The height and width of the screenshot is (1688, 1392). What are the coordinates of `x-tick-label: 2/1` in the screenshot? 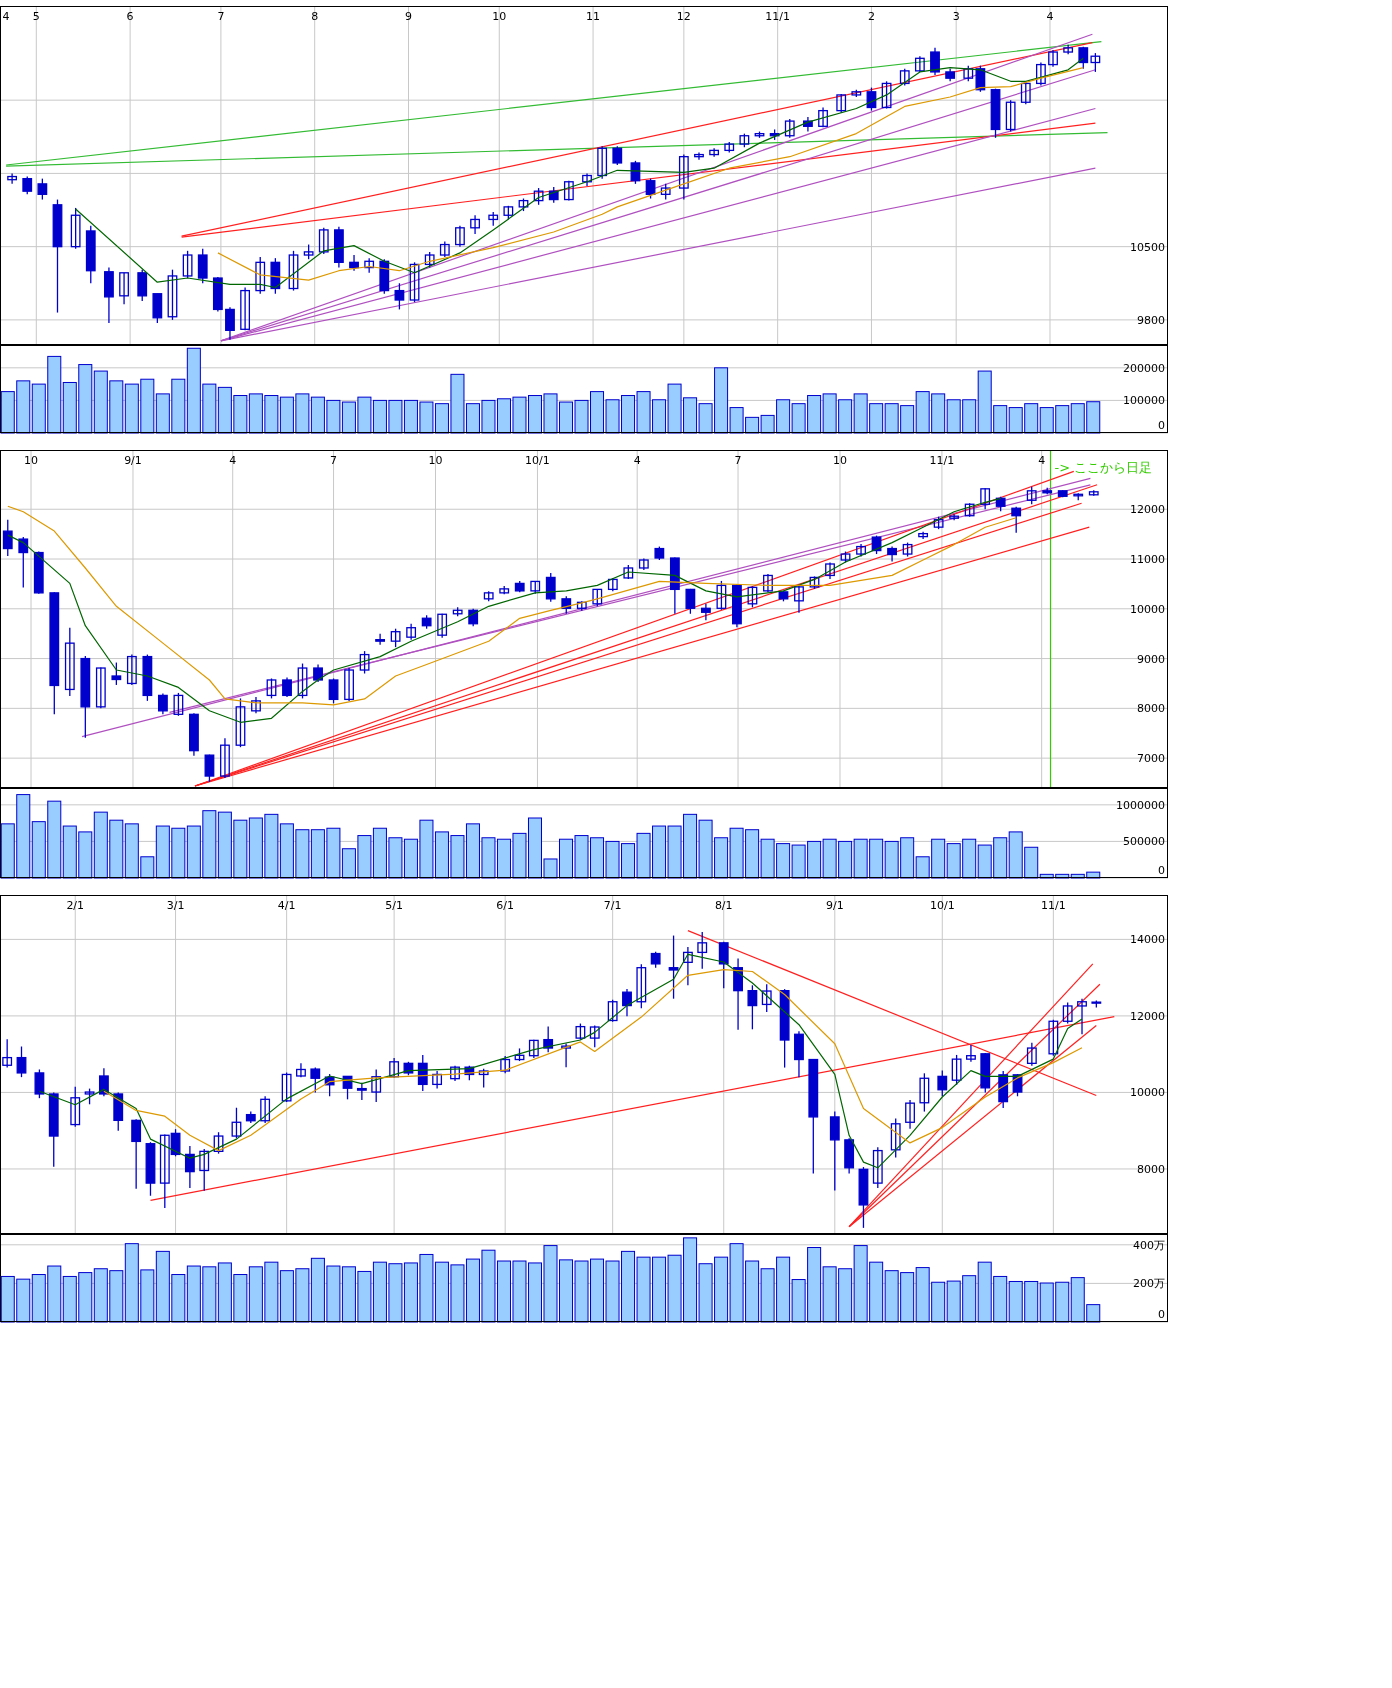 It's located at (75, 905).